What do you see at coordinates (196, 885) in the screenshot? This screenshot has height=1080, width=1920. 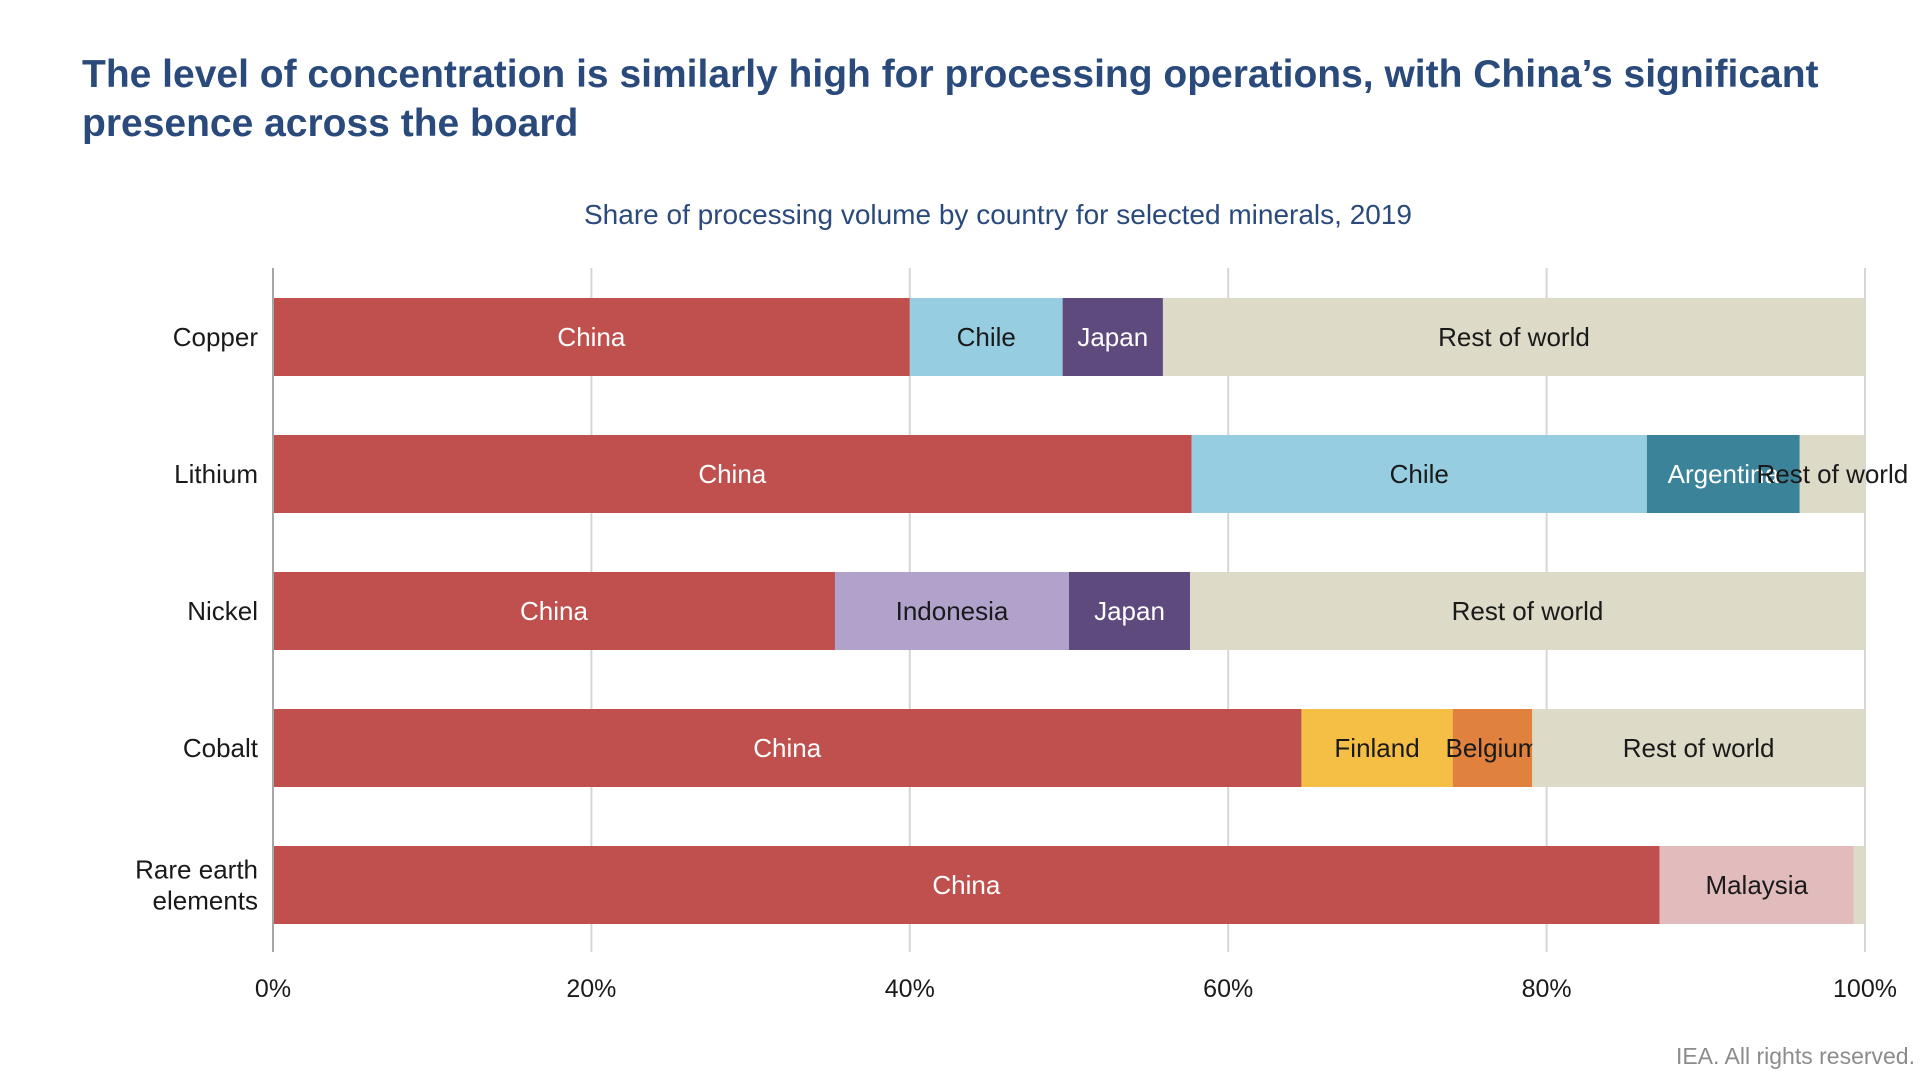 I see `category-label: Rare earth elements` at bounding box center [196, 885].